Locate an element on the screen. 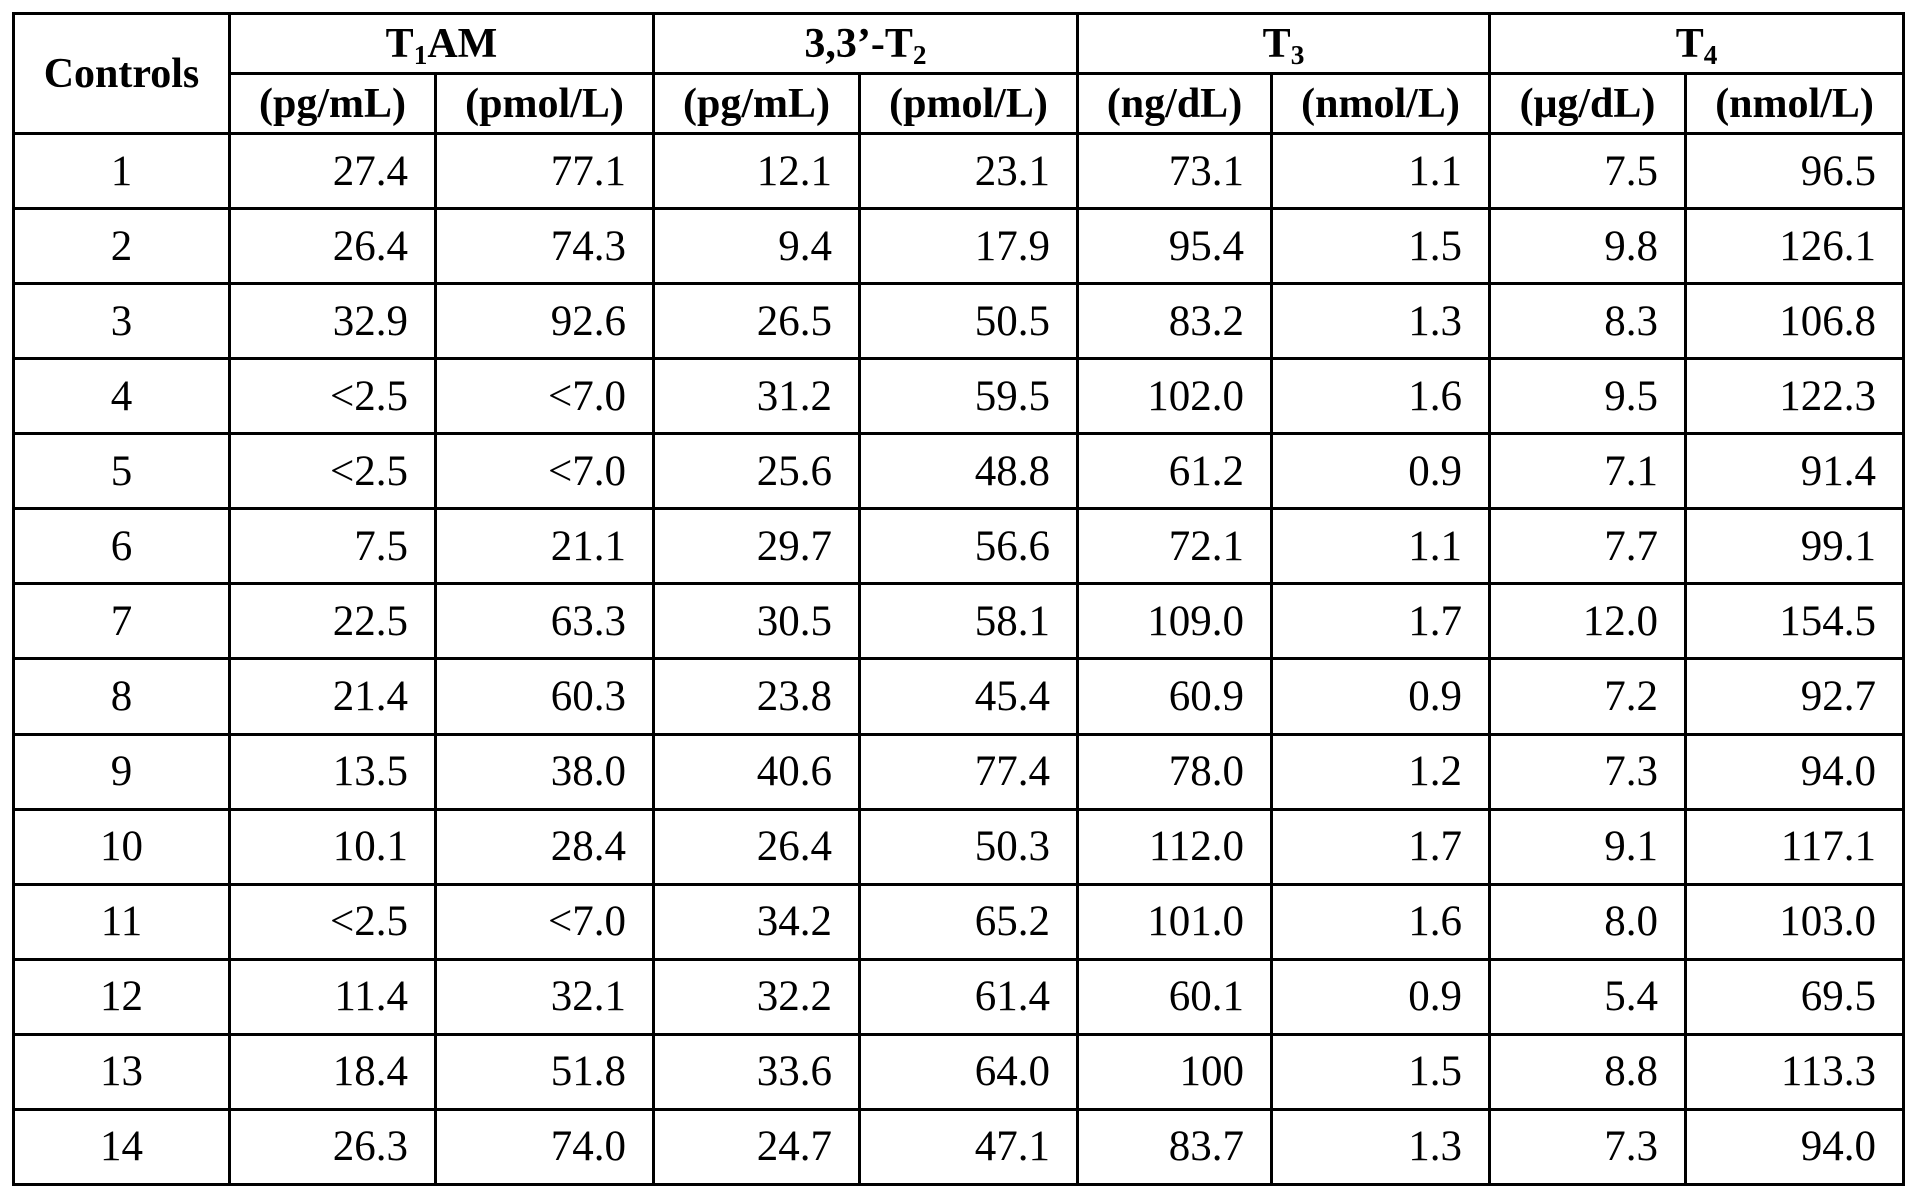  value-cell: 7.2 is located at coordinates (1588, 696).